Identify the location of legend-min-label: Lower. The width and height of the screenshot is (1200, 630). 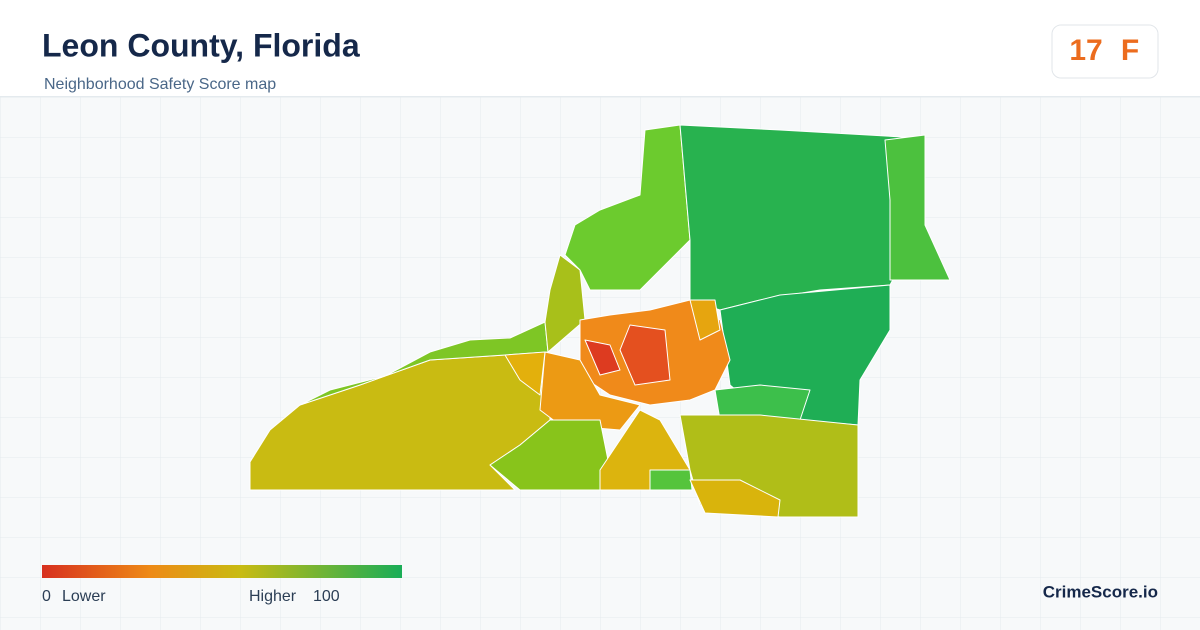
(84, 596).